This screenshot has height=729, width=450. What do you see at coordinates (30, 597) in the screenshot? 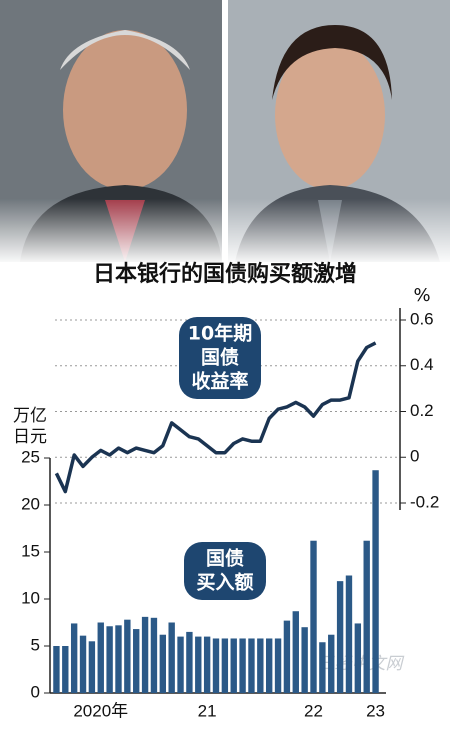
I see `y-tick-label: 10` at bounding box center [30, 597].